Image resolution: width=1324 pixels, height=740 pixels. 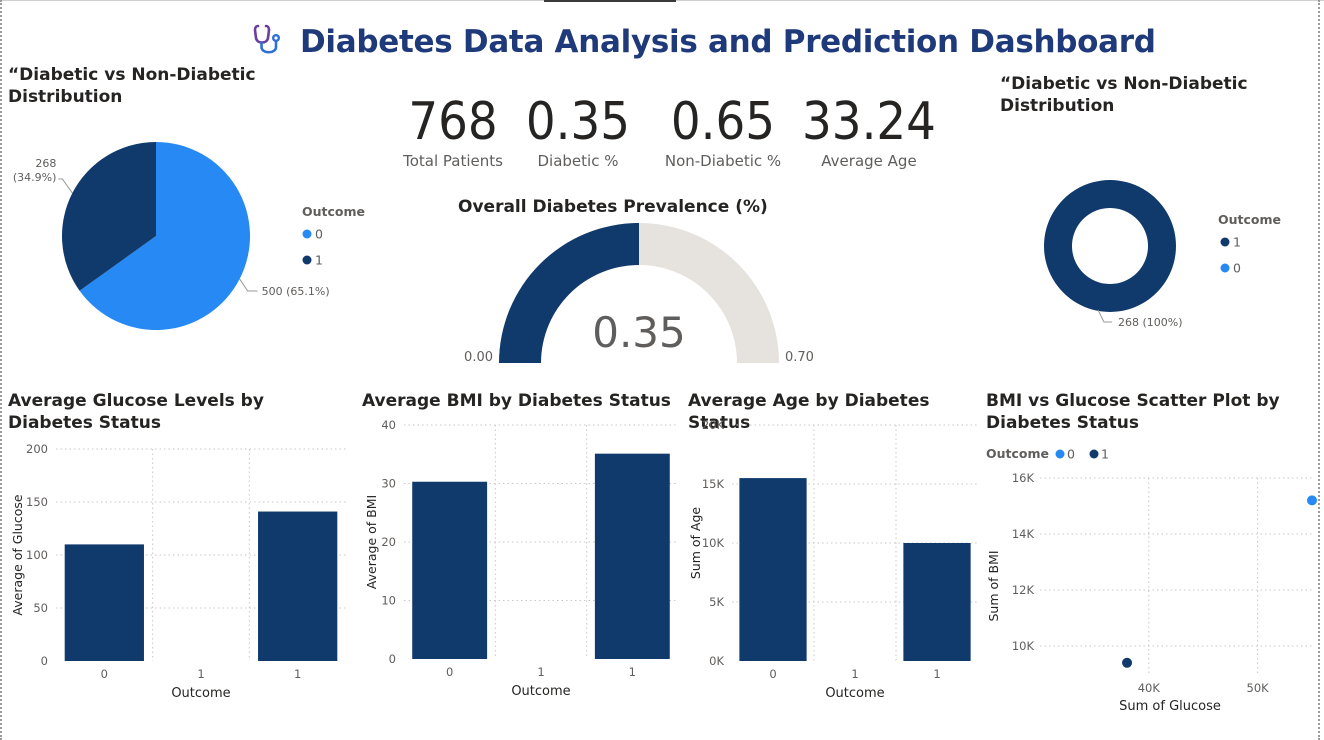 I want to click on y-tick-label: 10, so click(x=388, y=601).